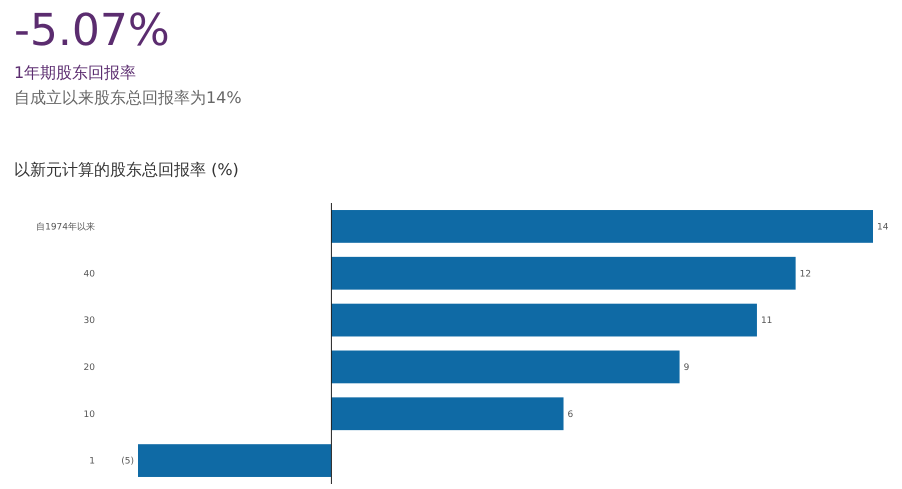  What do you see at coordinates (75, 72) in the screenshot?
I see `text: 1年期股东回报率` at bounding box center [75, 72].